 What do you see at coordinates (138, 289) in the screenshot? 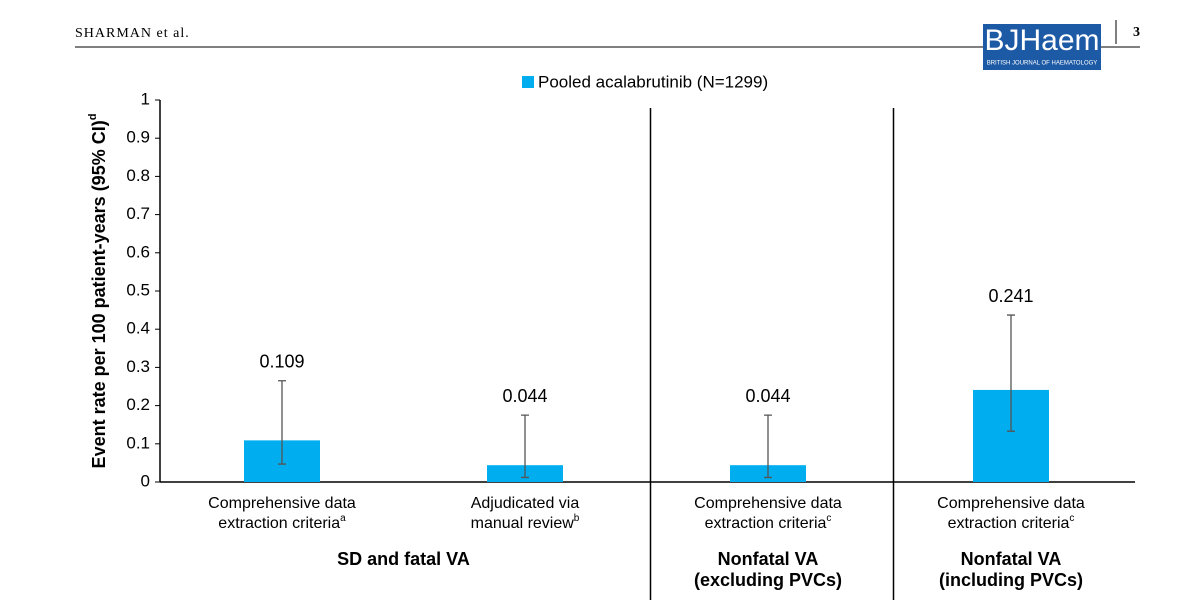
I see `y-tick-label: 0.5` at bounding box center [138, 289].